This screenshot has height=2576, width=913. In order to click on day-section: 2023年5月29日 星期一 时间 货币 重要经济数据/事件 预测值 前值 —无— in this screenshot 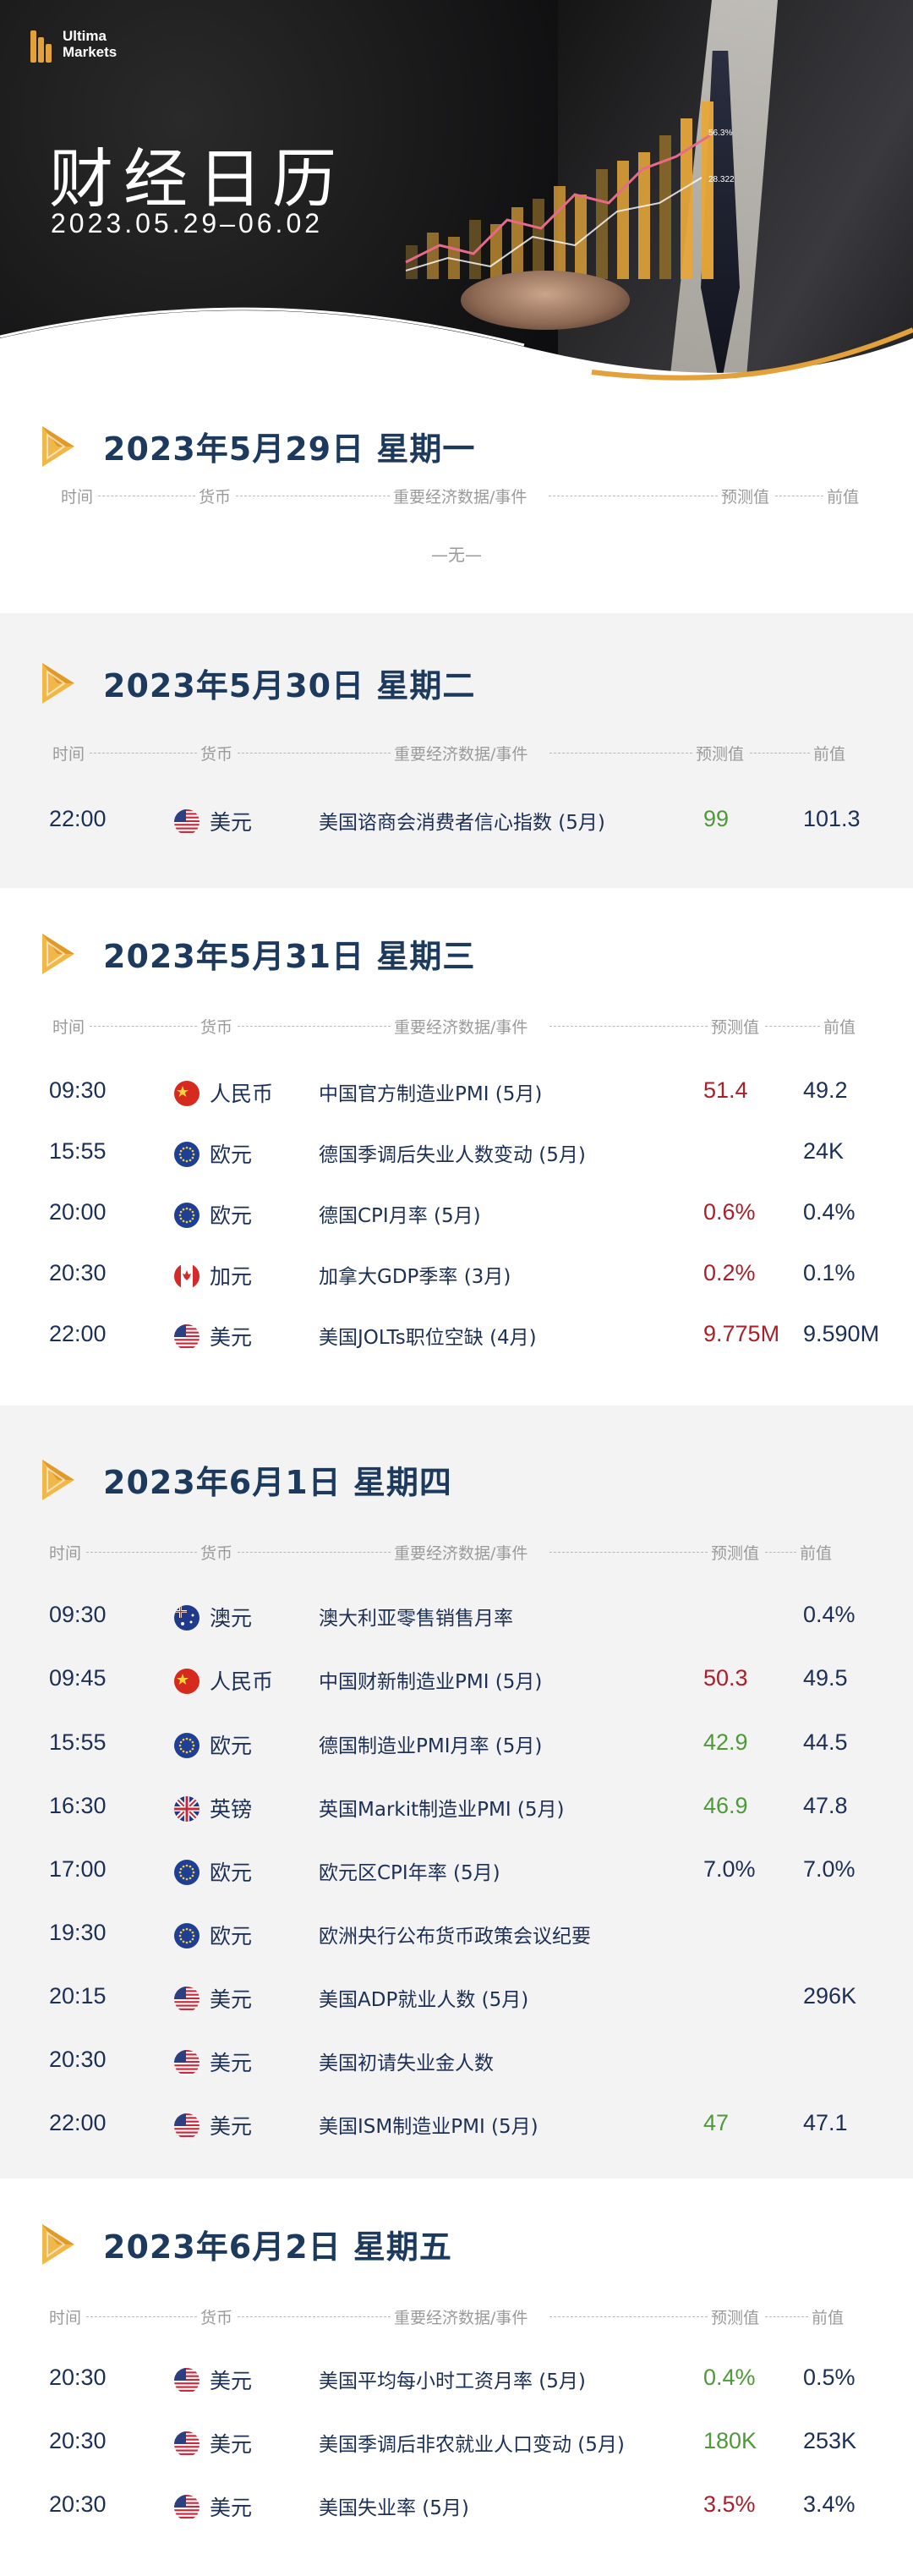, I will do `click(456, 505)`.